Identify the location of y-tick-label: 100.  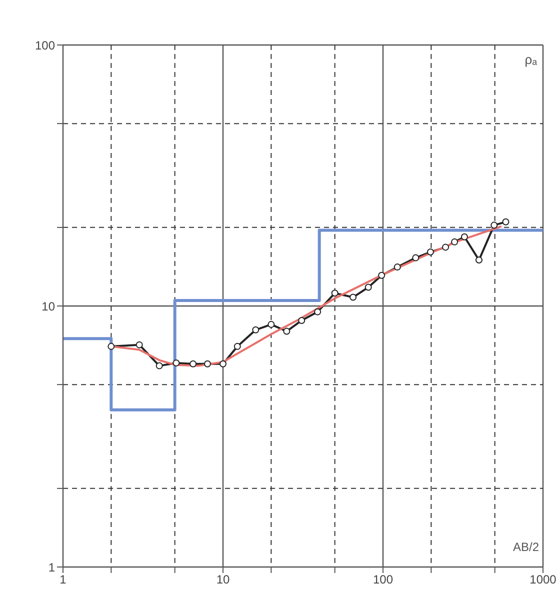
(45, 45).